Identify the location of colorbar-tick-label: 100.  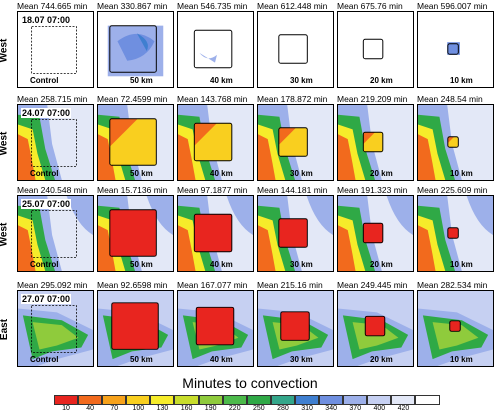
(138, 408).